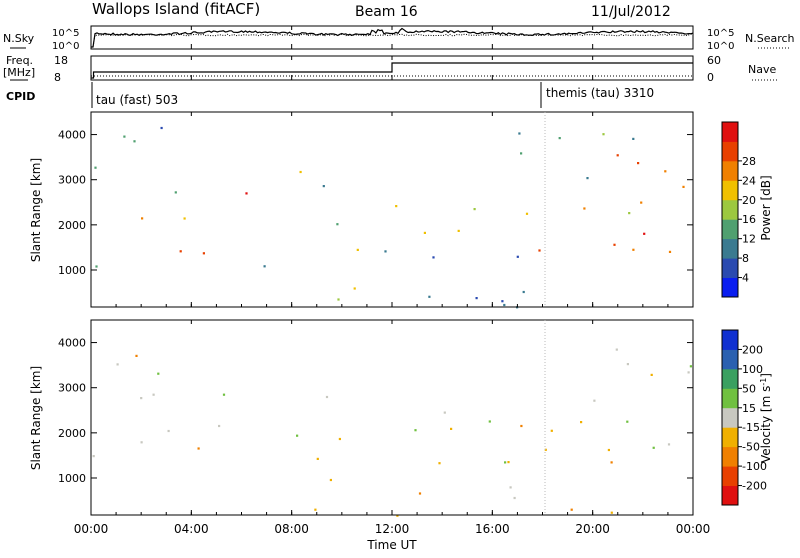  What do you see at coordinates (19, 38) in the screenshot?
I see `noise-sky-label: N.Sky` at bounding box center [19, 38].